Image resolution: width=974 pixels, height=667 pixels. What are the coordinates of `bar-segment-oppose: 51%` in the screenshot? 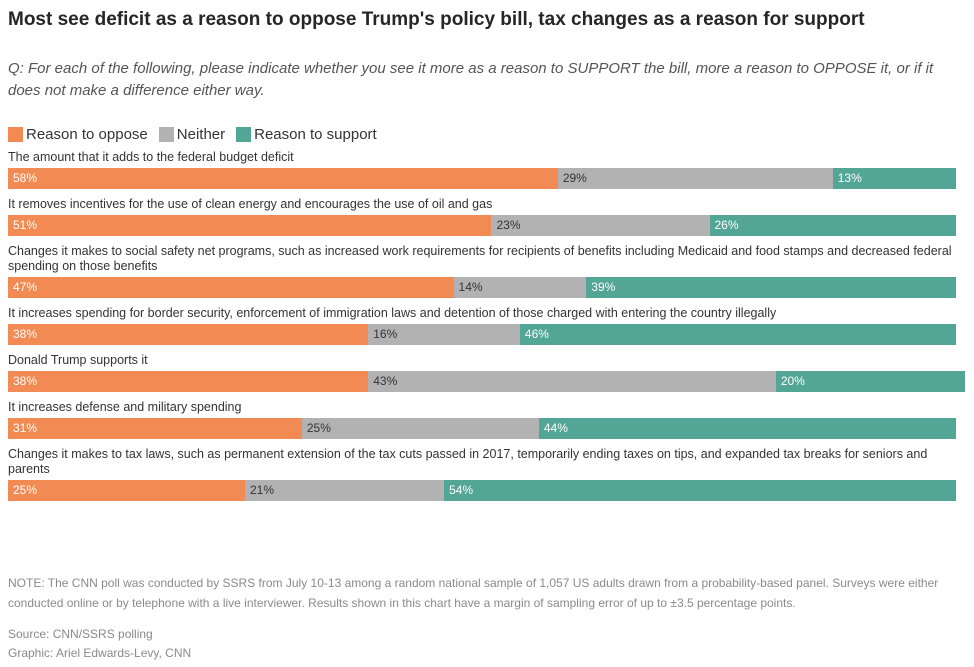 It's located at (250, 225).